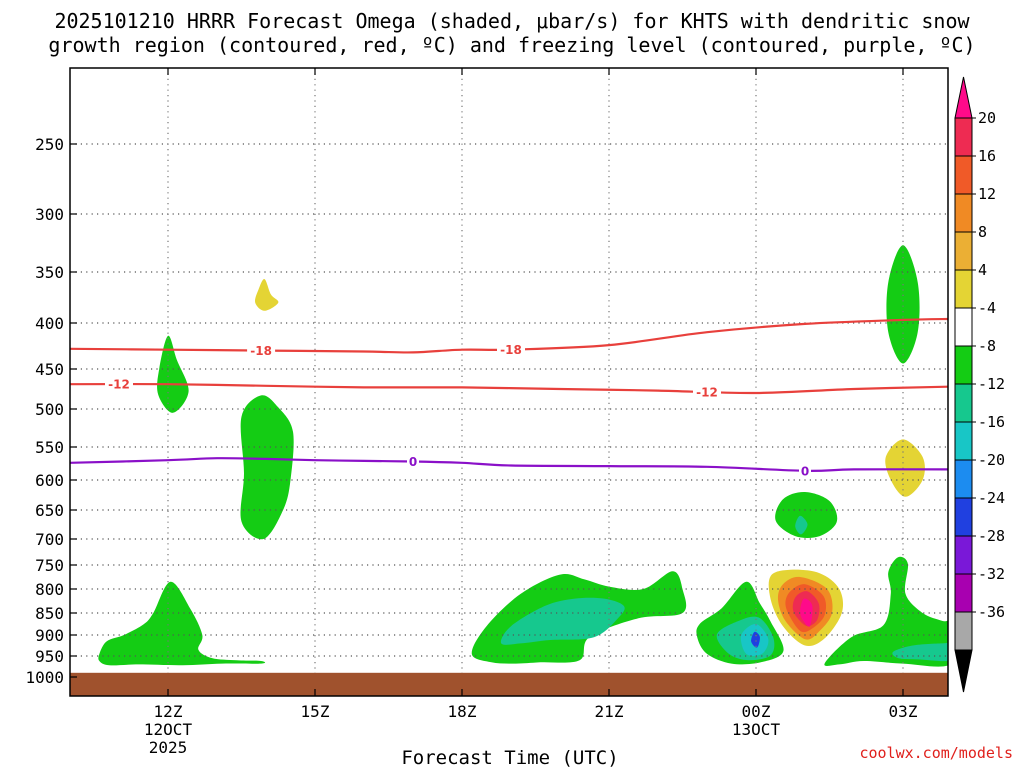  What do you see at coordinates (756, 729) in the screenshot?
I see `x-tick-00Z-line1: 13OCT` at bounding box center [756, 729].